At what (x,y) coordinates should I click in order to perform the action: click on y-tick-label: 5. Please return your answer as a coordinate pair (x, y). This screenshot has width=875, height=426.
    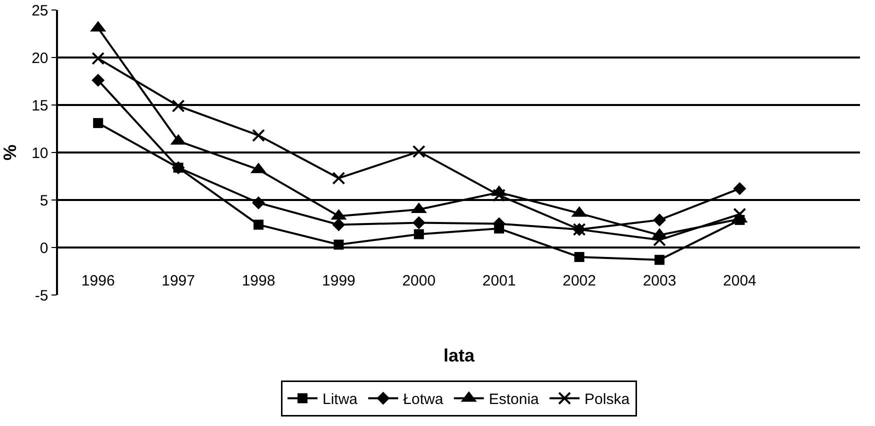
    Looking at the image, I should click on (44, 201).